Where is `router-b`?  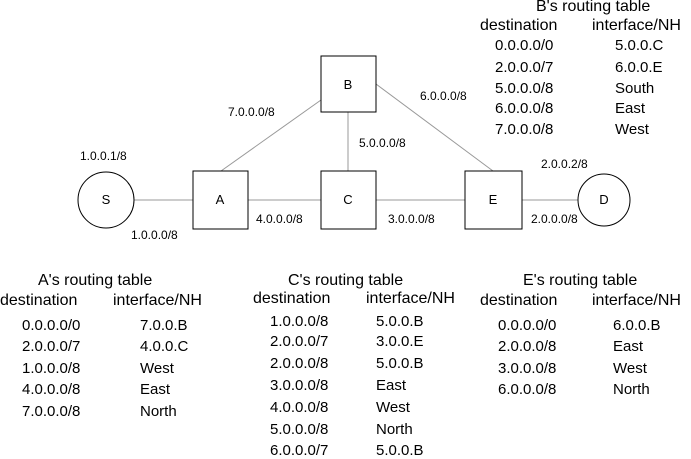 router-b is located at coordinates (348, 84).